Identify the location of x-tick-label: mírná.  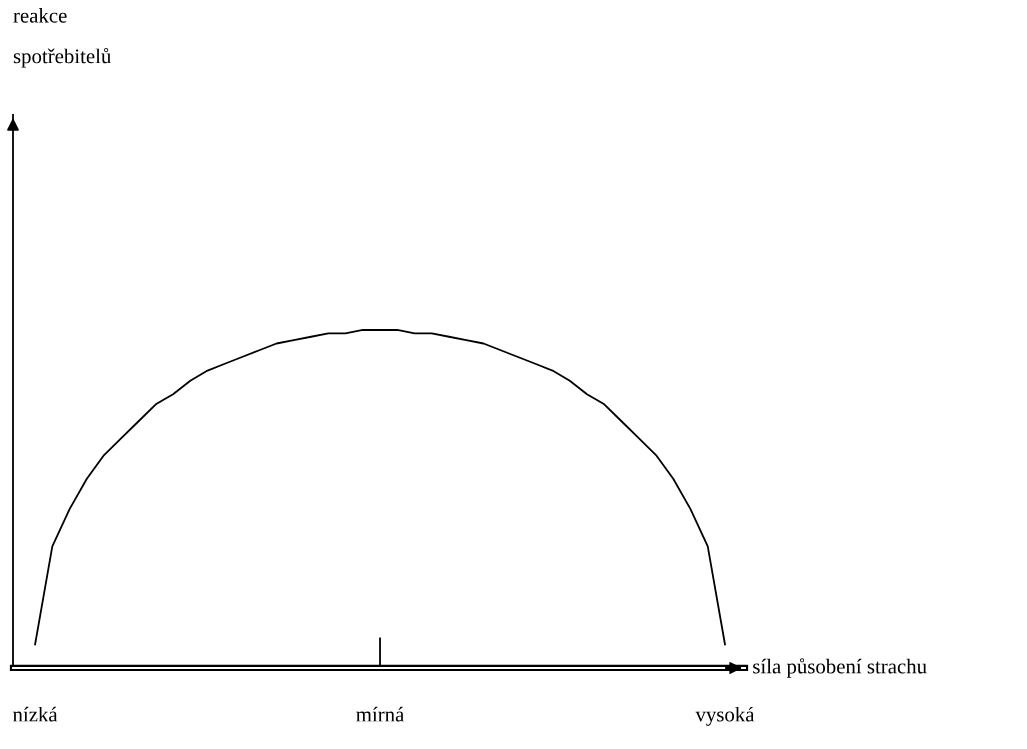
(380, 714).